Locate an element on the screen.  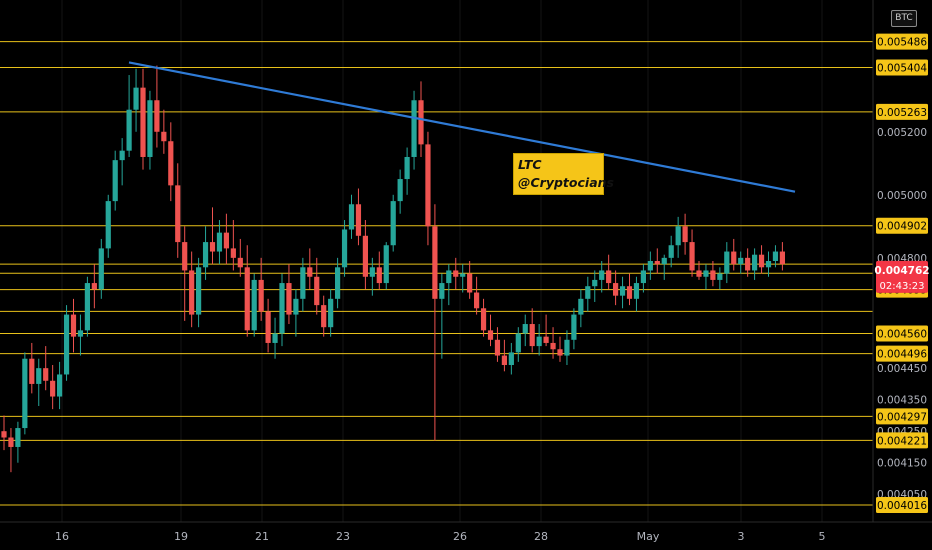
chart-annotation: LTC @Cryptocians is located at coordinates (563, 174).